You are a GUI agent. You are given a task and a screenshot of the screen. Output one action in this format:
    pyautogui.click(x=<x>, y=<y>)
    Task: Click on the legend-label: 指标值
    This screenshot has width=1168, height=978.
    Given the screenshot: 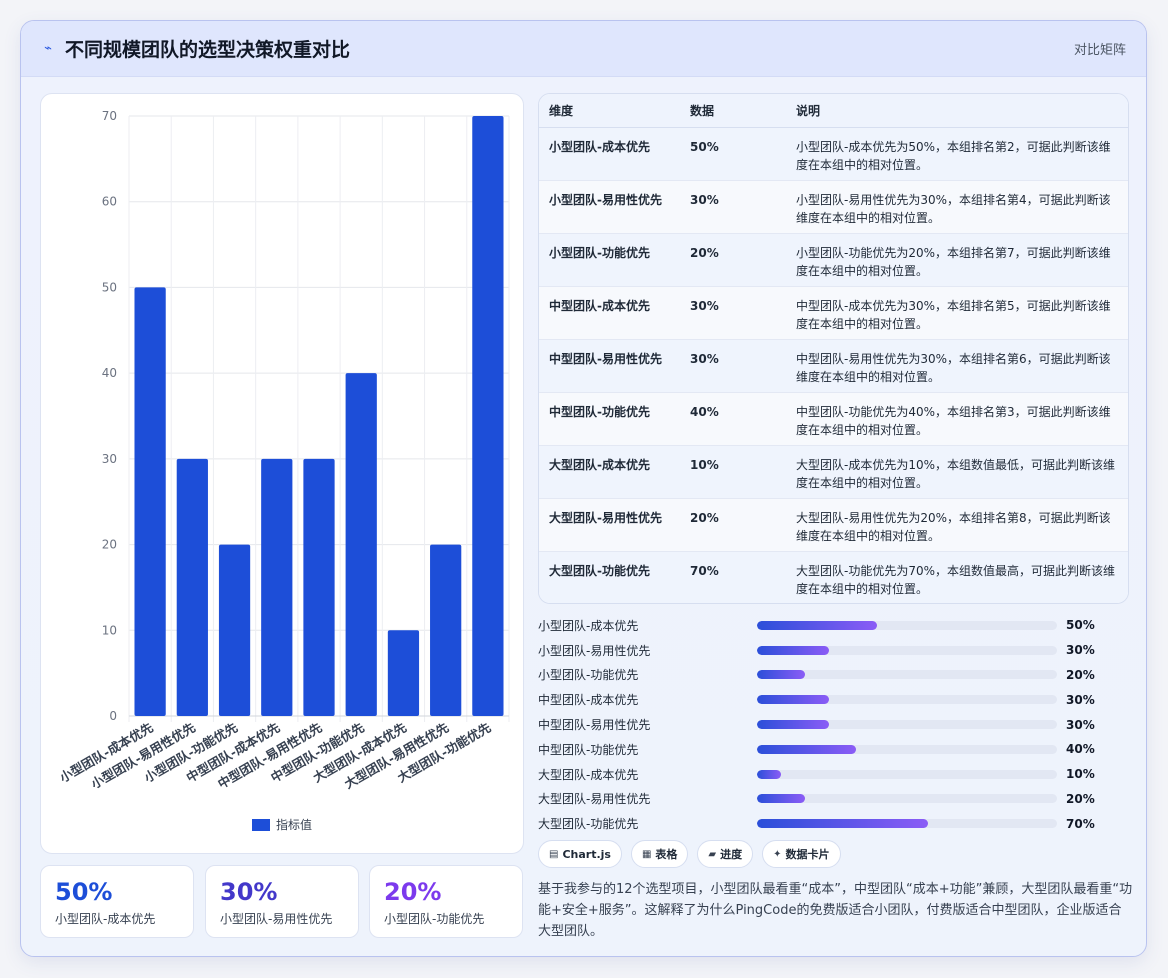 What is the action you would take?
    pyautogui.click(x=294, y=824)
    